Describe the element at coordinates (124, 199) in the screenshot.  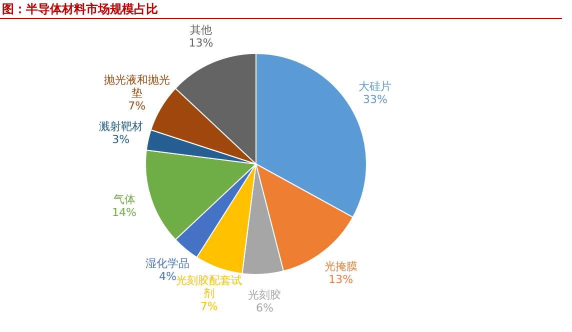
I see `slice-label: 气体` at that location.